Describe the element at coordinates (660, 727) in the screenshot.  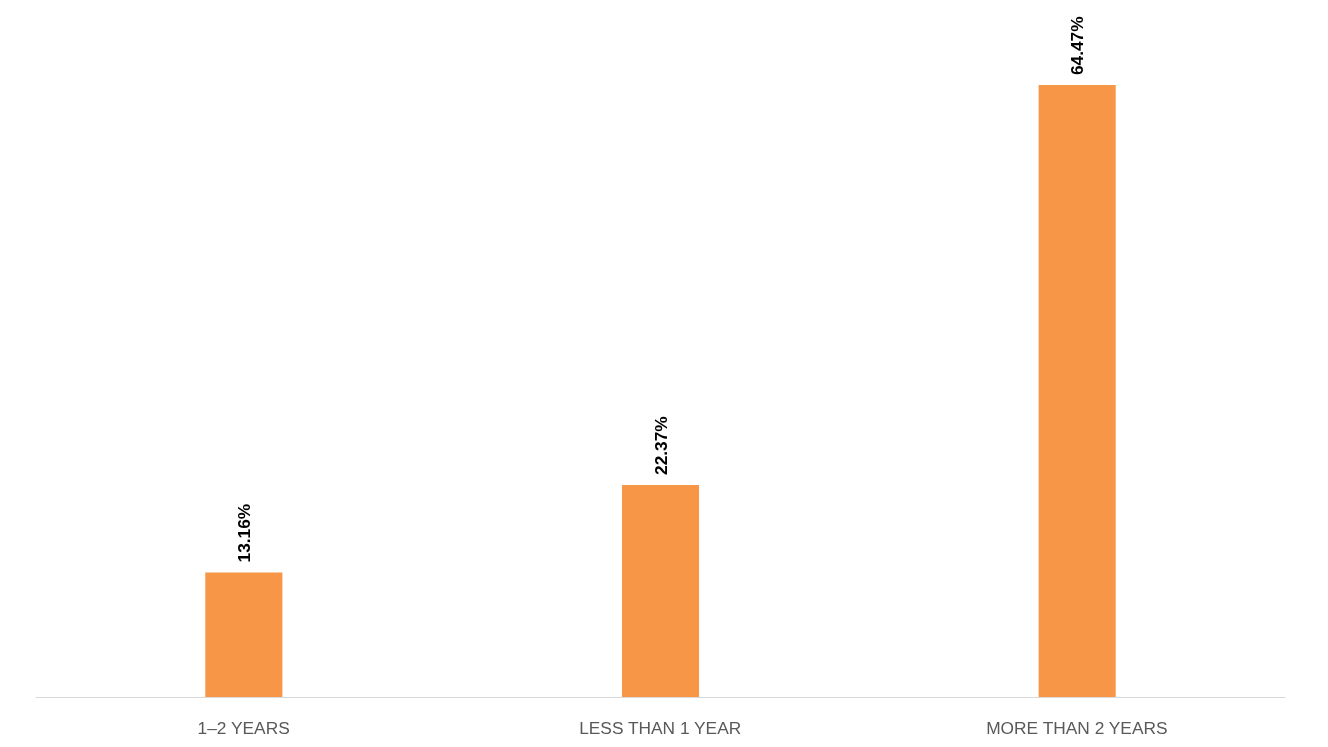
I see `x-tick-label: LESS THAN 1 YEAR` at that location.